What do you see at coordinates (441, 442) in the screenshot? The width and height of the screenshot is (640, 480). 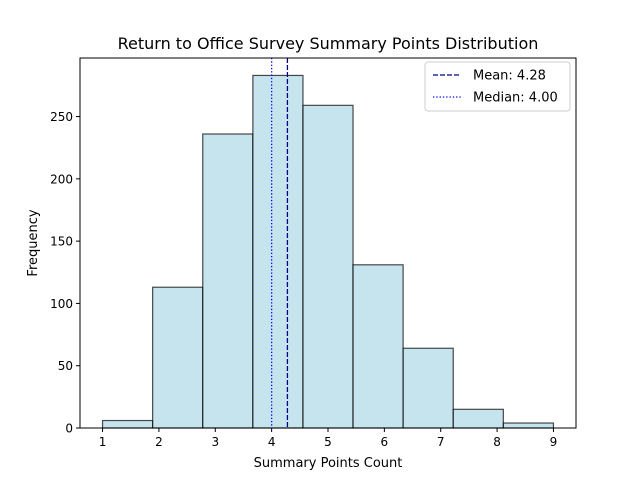 I see `x-tick-label: 7` at bounding box center [441, 442].